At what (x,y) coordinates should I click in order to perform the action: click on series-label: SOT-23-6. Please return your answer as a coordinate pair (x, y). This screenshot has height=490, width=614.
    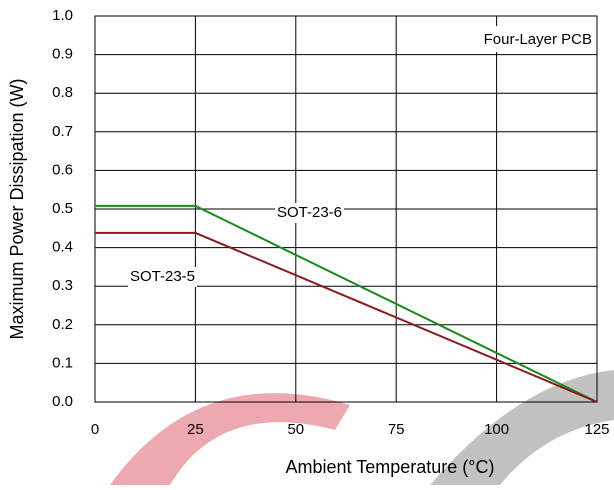
    Looking at the image, I should click on (309, 212).